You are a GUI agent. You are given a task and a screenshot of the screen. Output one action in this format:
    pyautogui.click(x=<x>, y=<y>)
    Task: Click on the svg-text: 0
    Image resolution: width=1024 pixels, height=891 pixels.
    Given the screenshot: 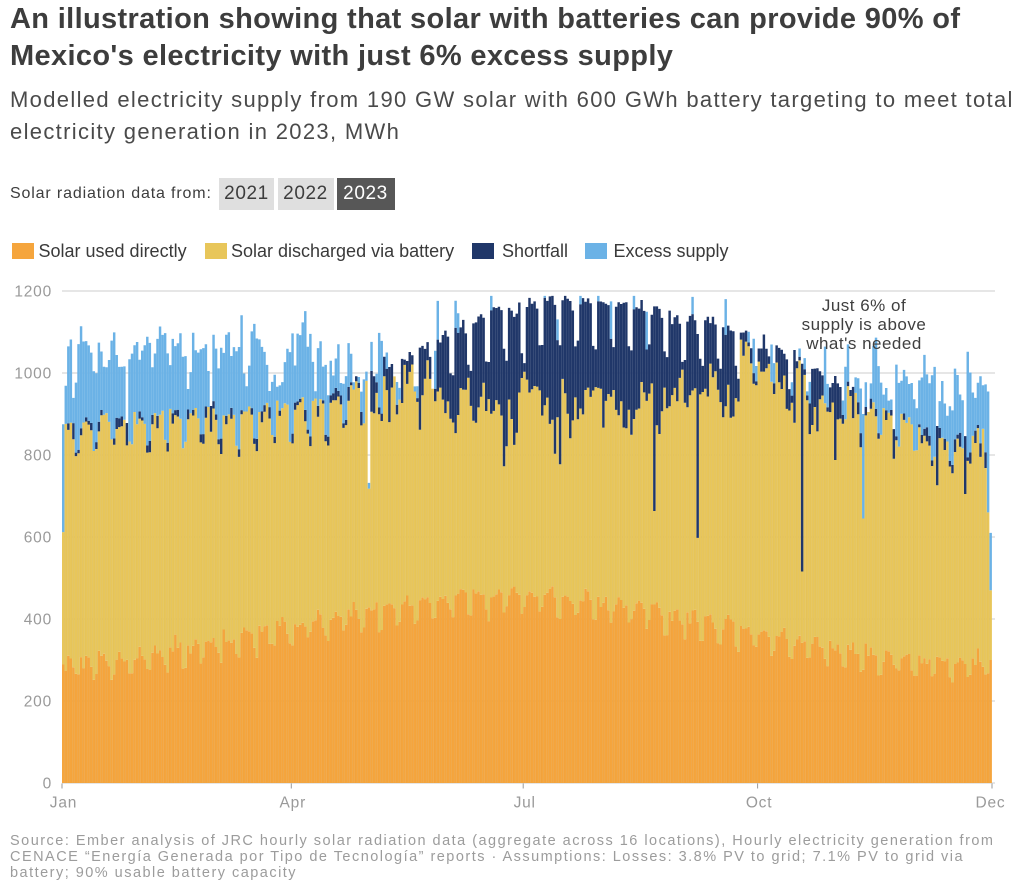 What is the action you would take?
    pyautogui.click(x=47, y=783)
    